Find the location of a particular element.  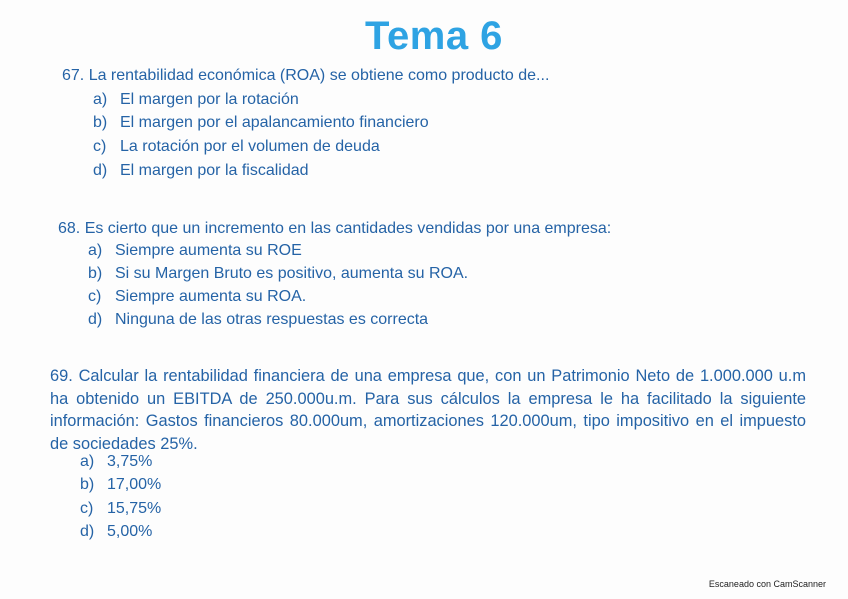

option-text: Siempre aumenta su ROE is located at coordinates (208, 250).